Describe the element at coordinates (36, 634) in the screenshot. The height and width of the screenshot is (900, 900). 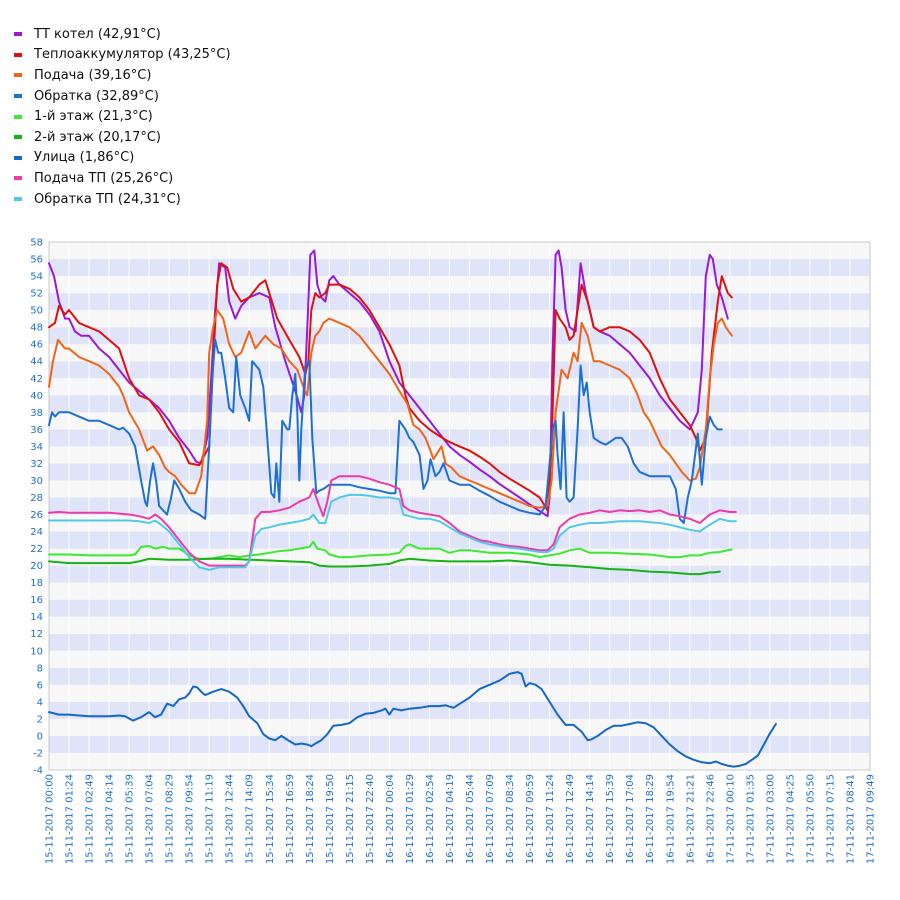
I see `y-tick-label: 12` at that location.